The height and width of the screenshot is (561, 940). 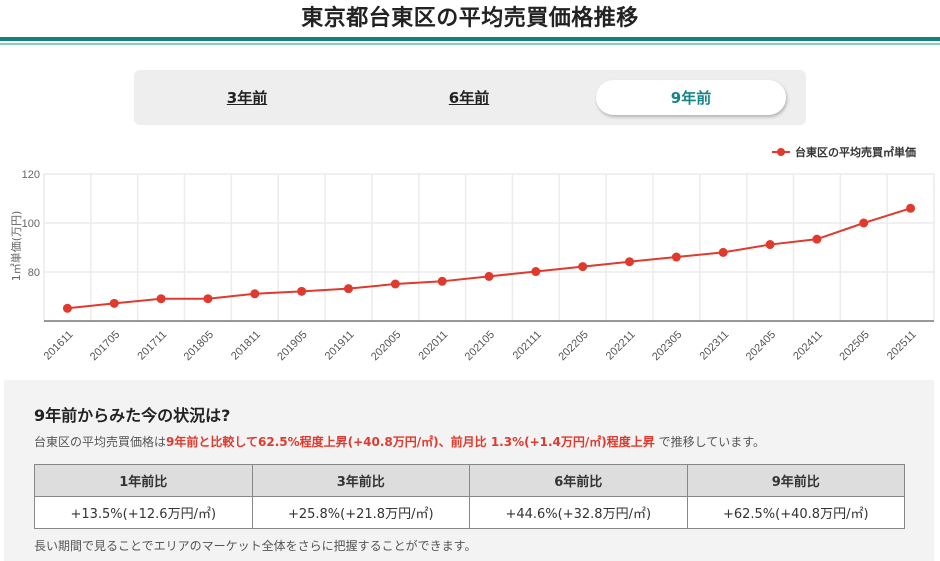 I want to click on summary-text-suffix: で推移しています。, so click(x=710, y=442).